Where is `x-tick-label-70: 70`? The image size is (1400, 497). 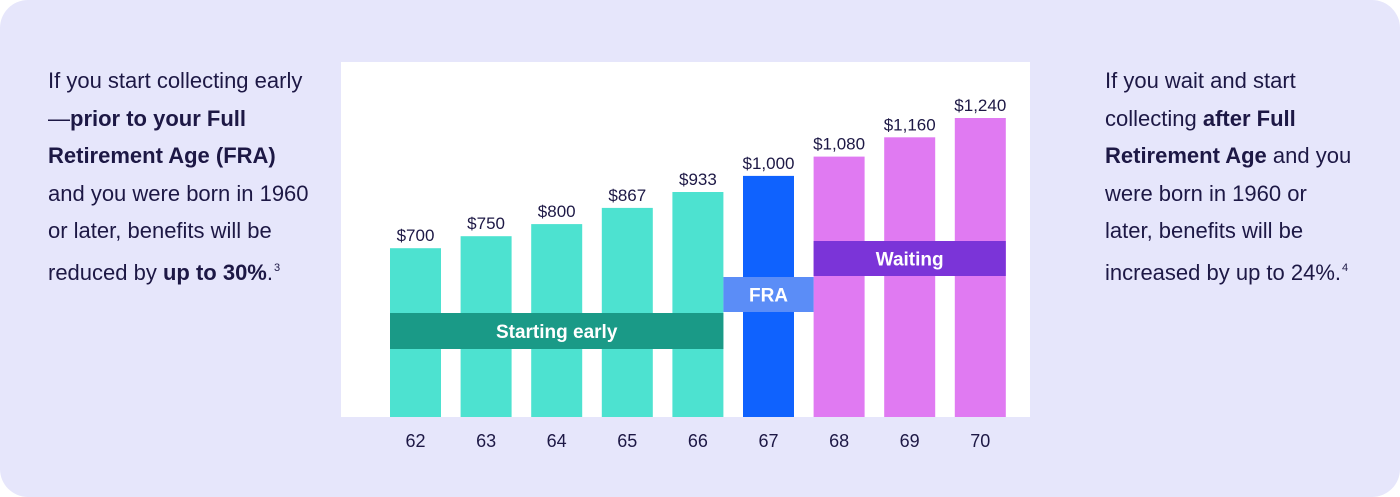 x-tick-label-70: 70 is located at coordinates (980, 441).